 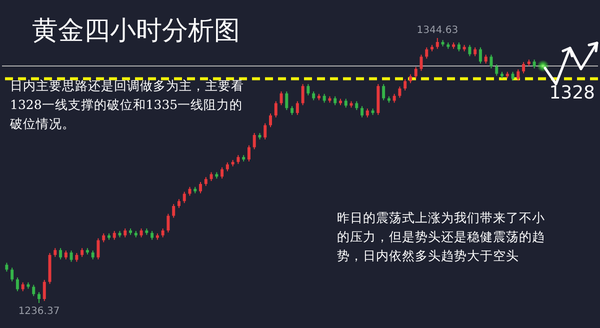 What do you see at coordinates (39, 311) in the screenshot?
I see `annotation: 1236.37` at bounding box center [39, 311].